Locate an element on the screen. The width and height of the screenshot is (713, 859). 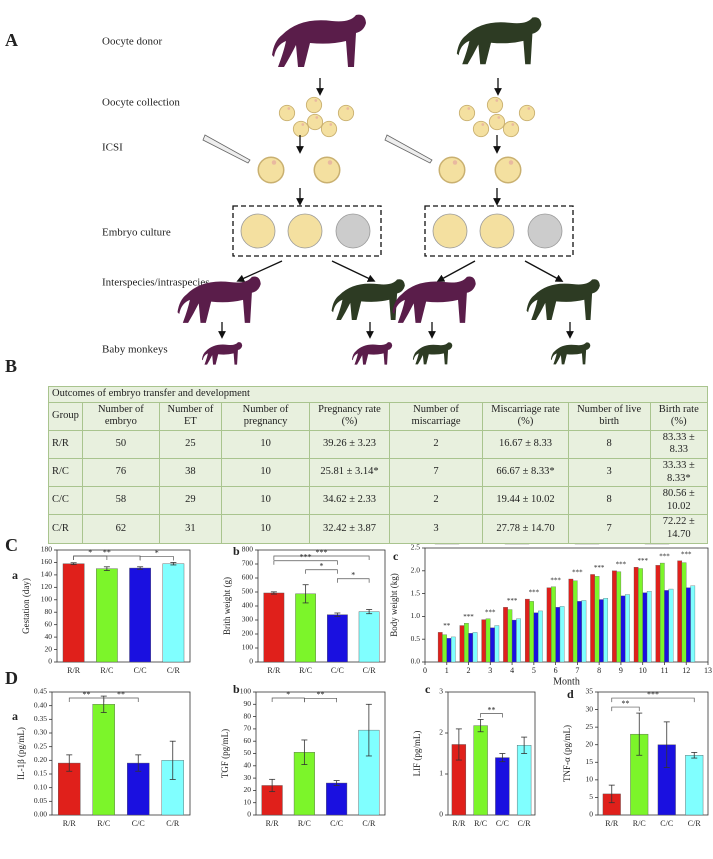
y-tick-label: 200 is located at coordinates (248, 633).